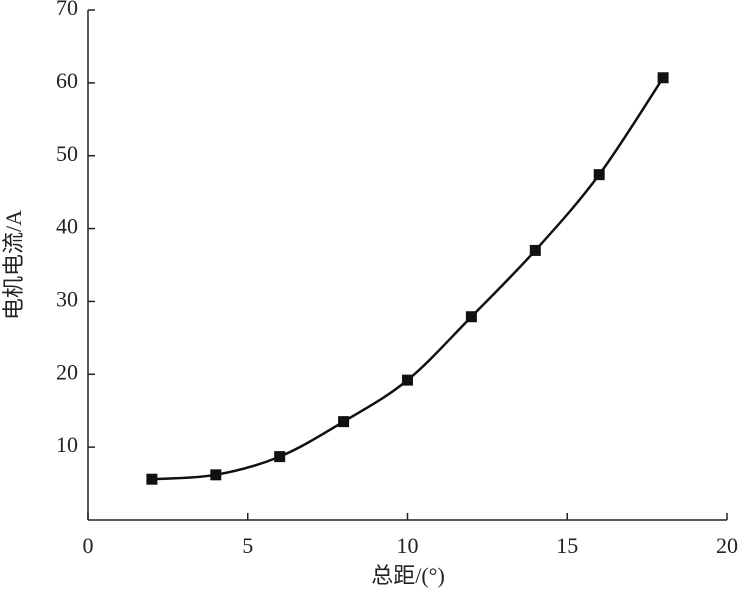  Describe the element at coordinates (67, 10) in the screenshot. I see `y-tick-label: 70` at that location.